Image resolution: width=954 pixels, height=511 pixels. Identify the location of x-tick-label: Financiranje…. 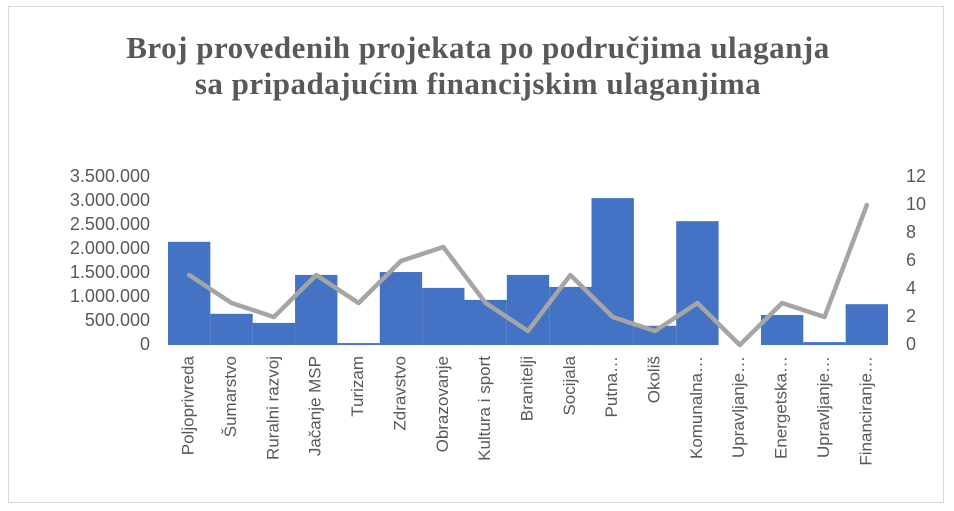
(865, 411).